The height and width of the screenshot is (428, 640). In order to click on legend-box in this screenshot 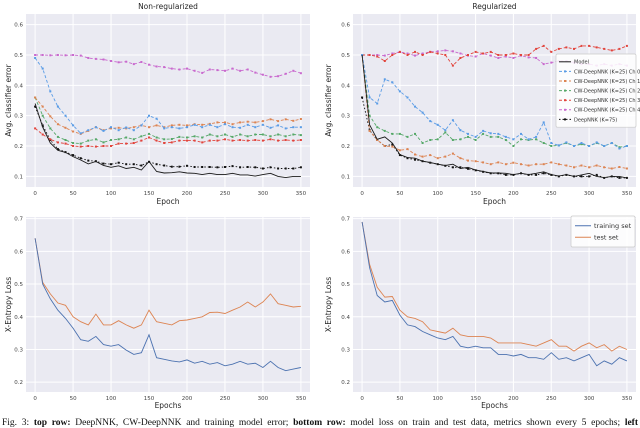, I will do `click(603, 231)`.